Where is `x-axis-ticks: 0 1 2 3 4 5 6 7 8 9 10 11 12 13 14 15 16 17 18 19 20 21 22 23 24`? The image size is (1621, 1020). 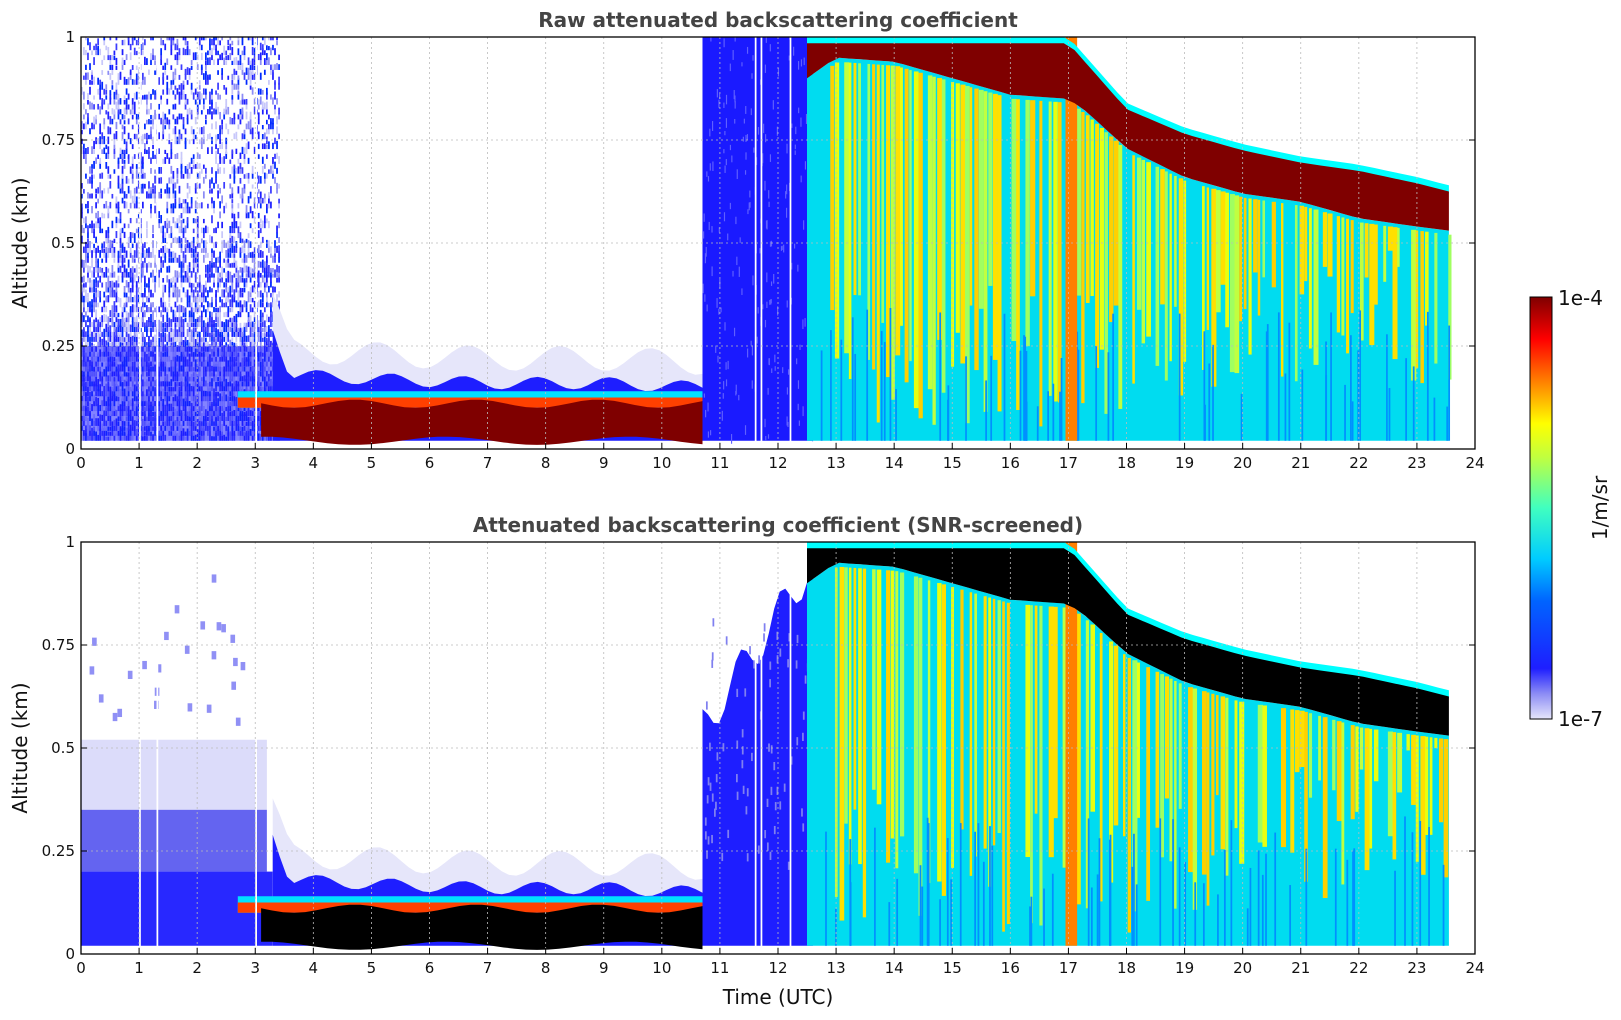
x-axis-ticks: 0 1 2 3 4 5 6 7 8 9 10 11 12 13 14 15 16 17 18 19 20 21 22 23 24 is located at coordinates (780, 457).